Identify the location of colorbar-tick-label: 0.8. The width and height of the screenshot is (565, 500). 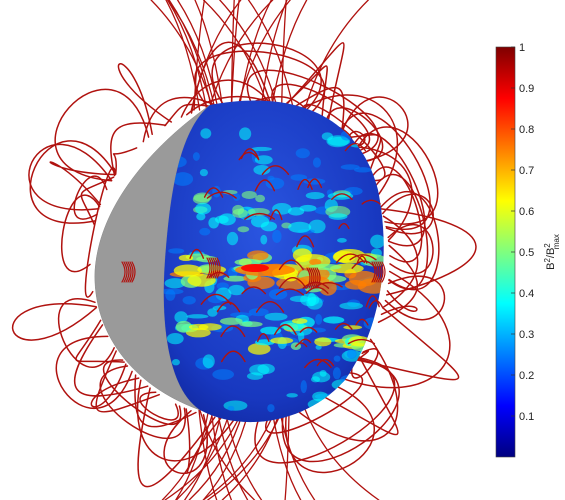
(526, 130).